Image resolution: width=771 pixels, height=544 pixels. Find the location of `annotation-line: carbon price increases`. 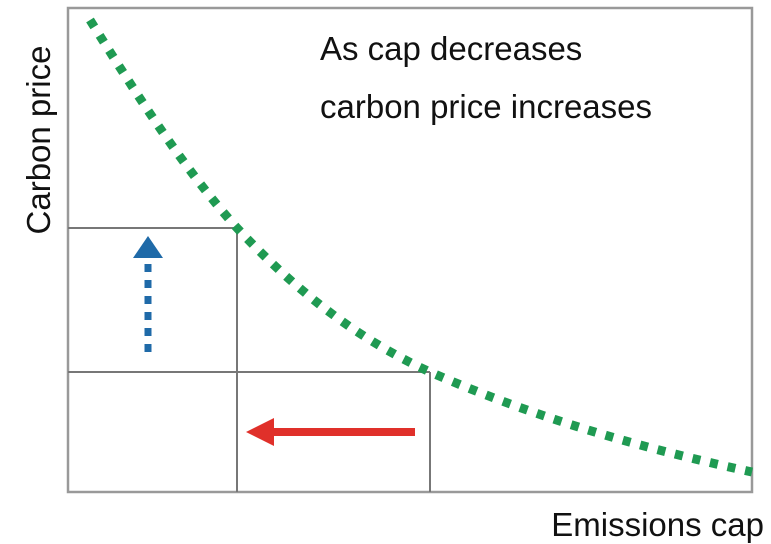

annotation-line: carbon price increases is located at coordinates (486, 106).